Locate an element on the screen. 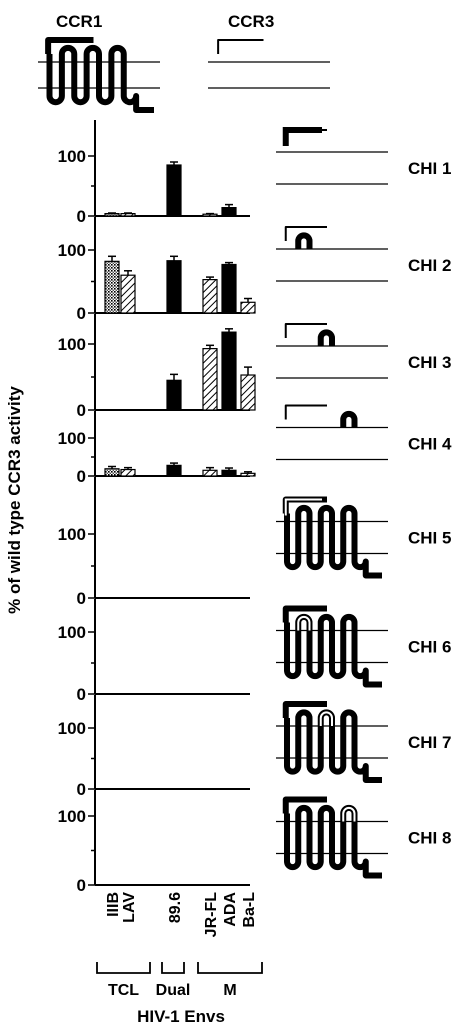 This screenshot has width=474, height=1034. x-tick-label: Ba-L is located at coordinates (249, 910).